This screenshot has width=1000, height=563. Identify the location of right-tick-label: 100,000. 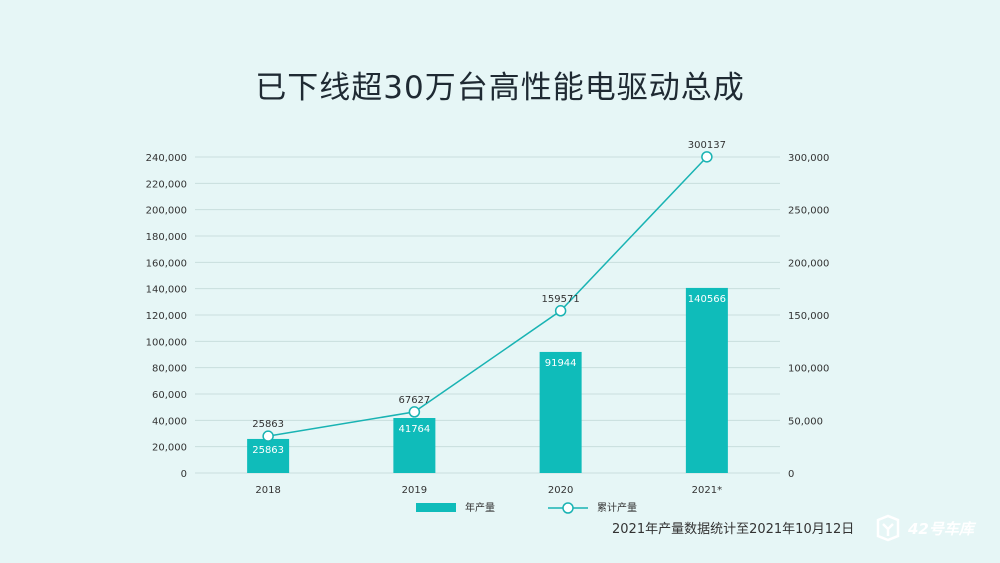
(808, 369).